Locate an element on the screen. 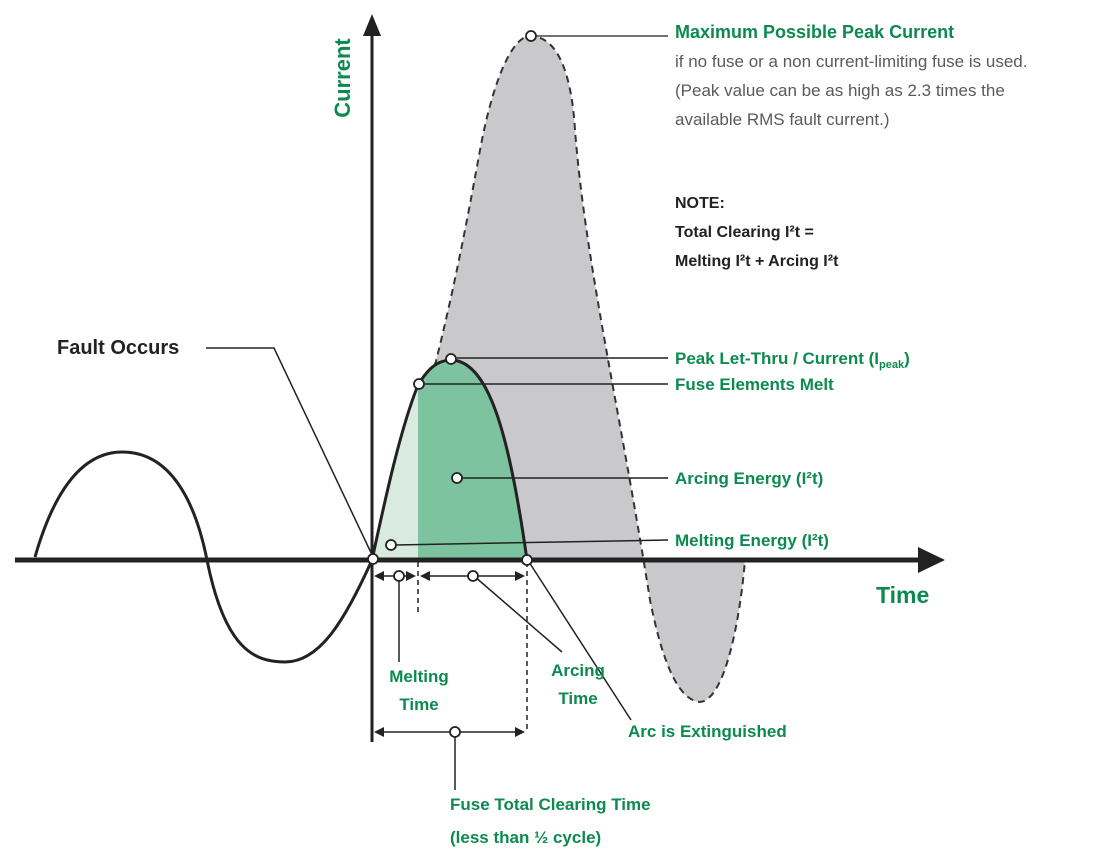  melting-energy-leader is located at coordinates (531, 542).